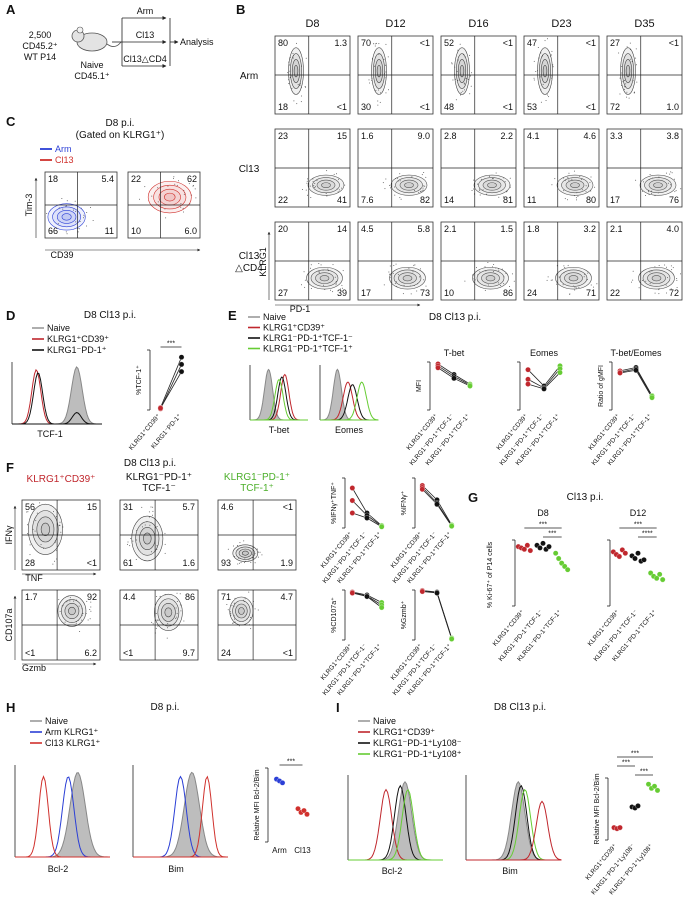 The image size is (688, 900). Describe the element at coordinates (72, 732) in the screenshot. I see `legend-label: Arm KLRG1⁺` at that location.